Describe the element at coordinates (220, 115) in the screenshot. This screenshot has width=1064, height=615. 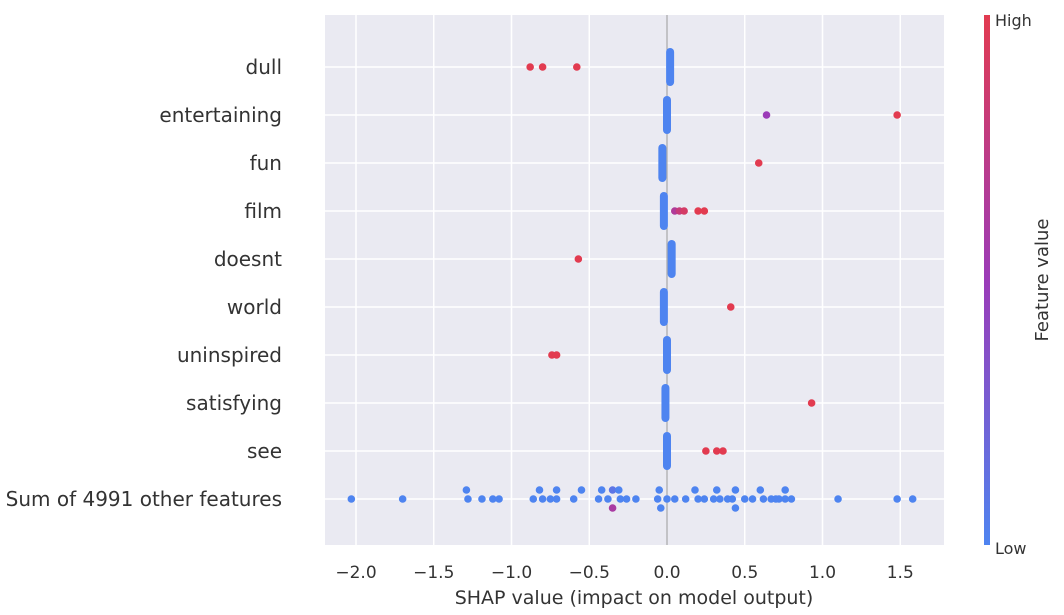
I see `feature-label: entertaining` at that location.